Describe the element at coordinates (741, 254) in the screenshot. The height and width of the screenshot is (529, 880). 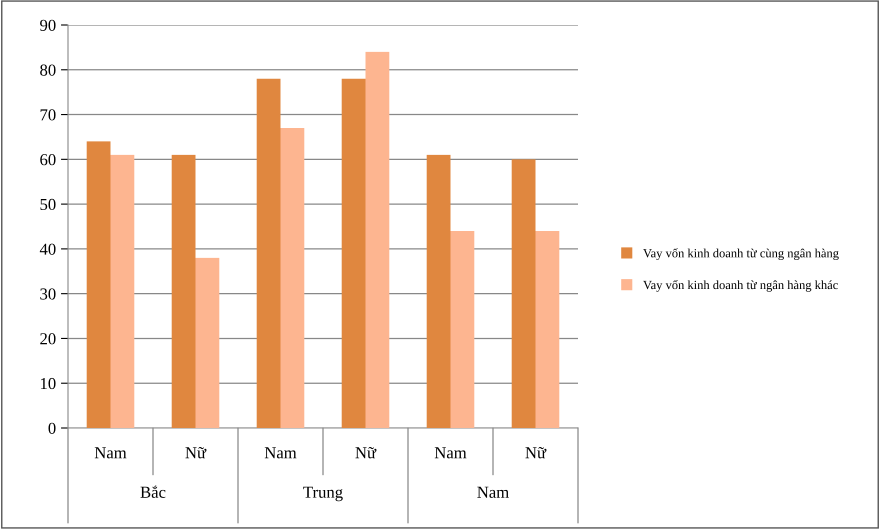
I see `legend-label: Vay vốn kinh doanh từ cùng ngân hàng` at that location.